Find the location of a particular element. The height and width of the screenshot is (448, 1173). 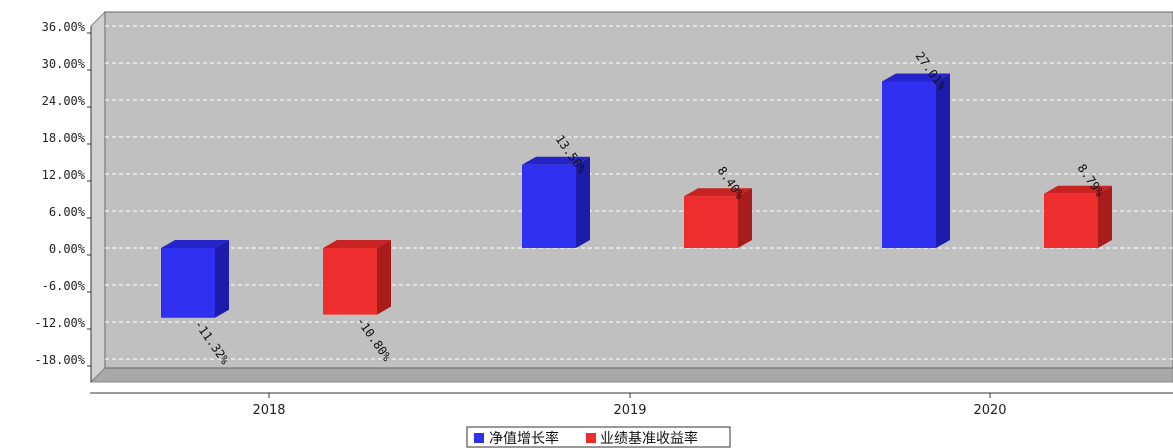

x-axis: 2018 2019 2020 is located at coordinates (631, 405).